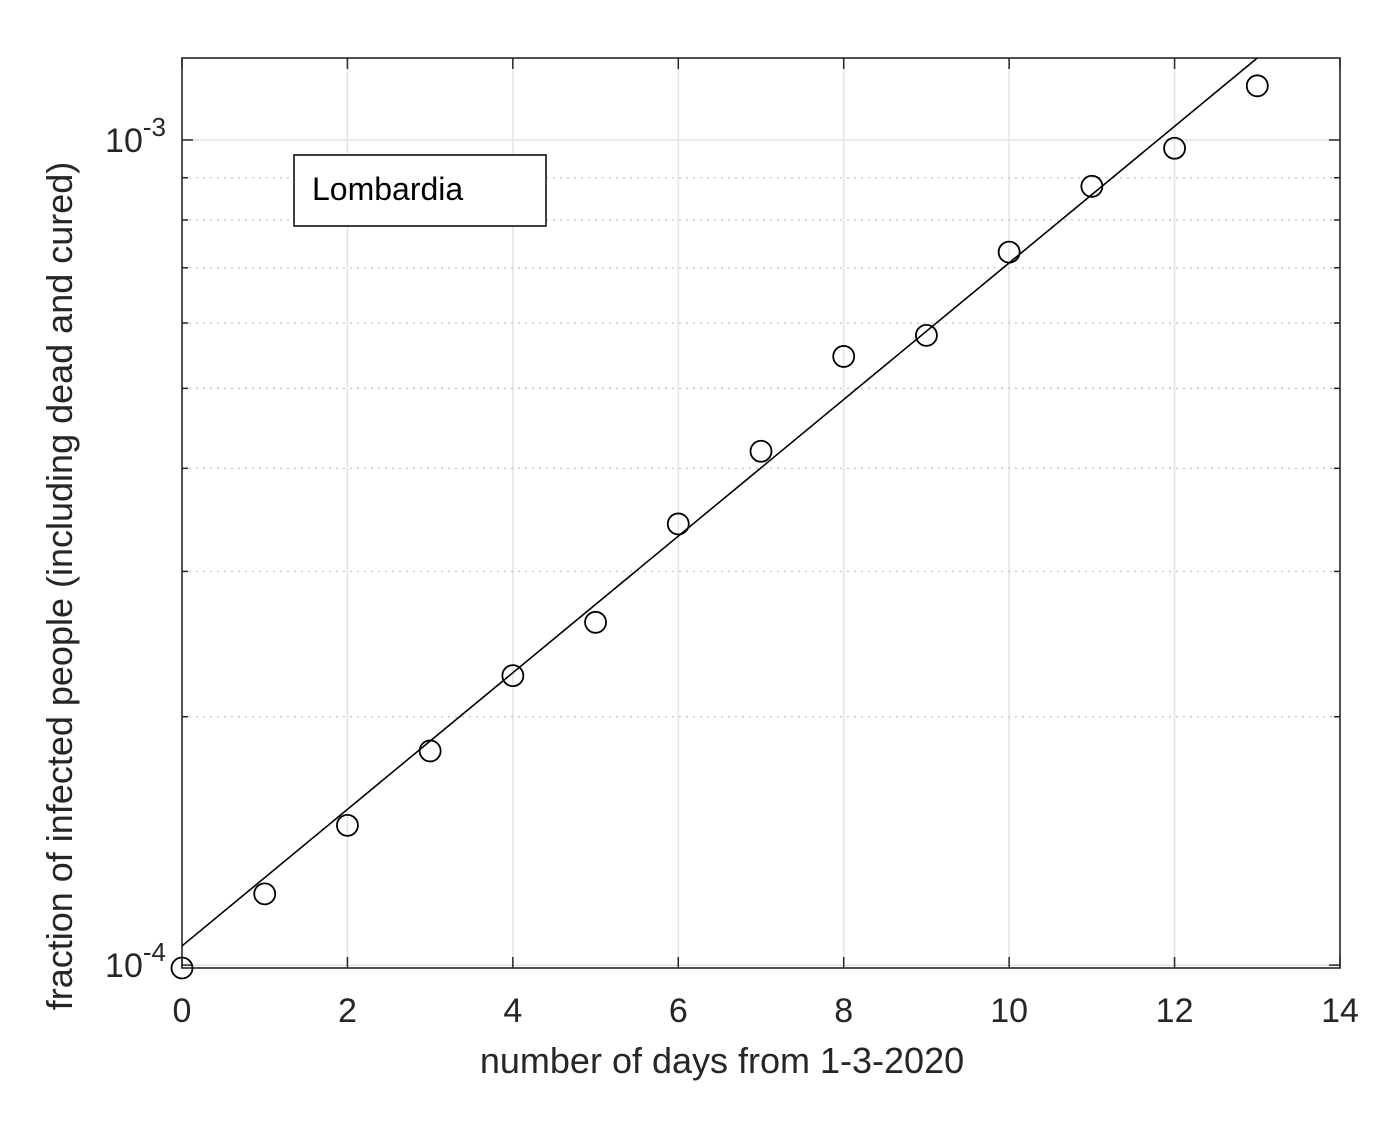 The image size is (1394, 1130). I want to click on x-tick-label: 14, so click(1340, 1011).